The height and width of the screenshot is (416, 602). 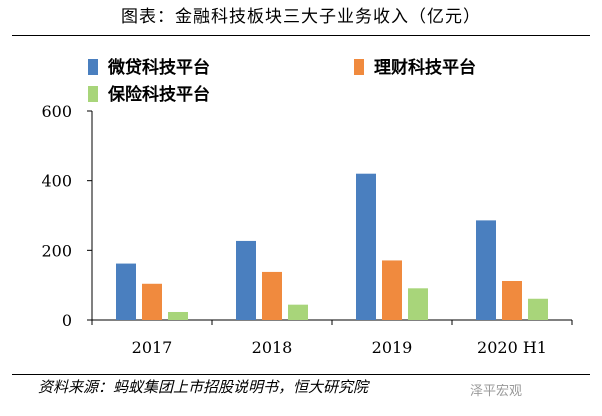 I want to click on legend-label-2: 保险科技平台, so click(x=158, y=94).